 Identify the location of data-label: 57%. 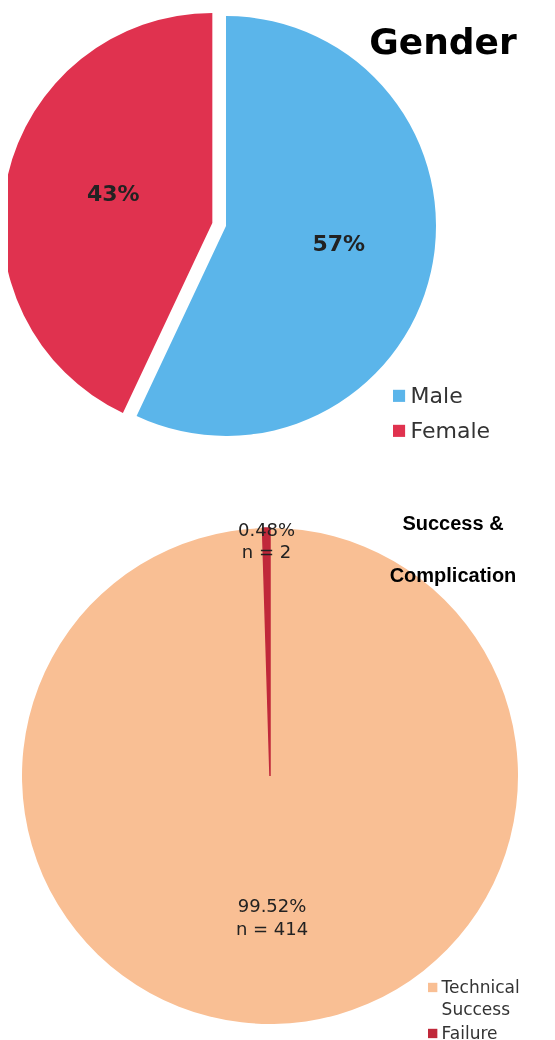
(339, 244).